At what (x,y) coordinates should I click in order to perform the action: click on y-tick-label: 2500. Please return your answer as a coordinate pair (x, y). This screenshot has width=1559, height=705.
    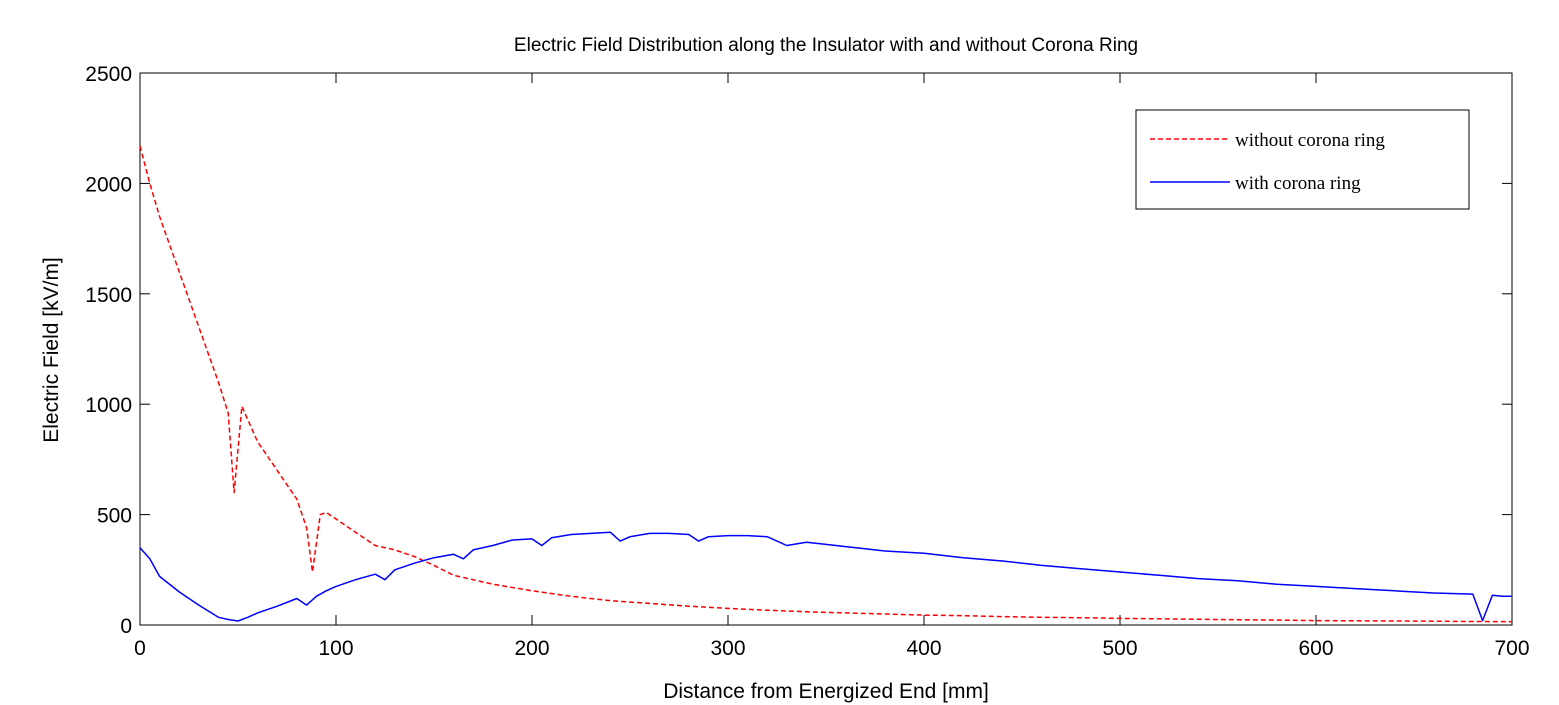
    Looking at the image, I should click on (108, 74).